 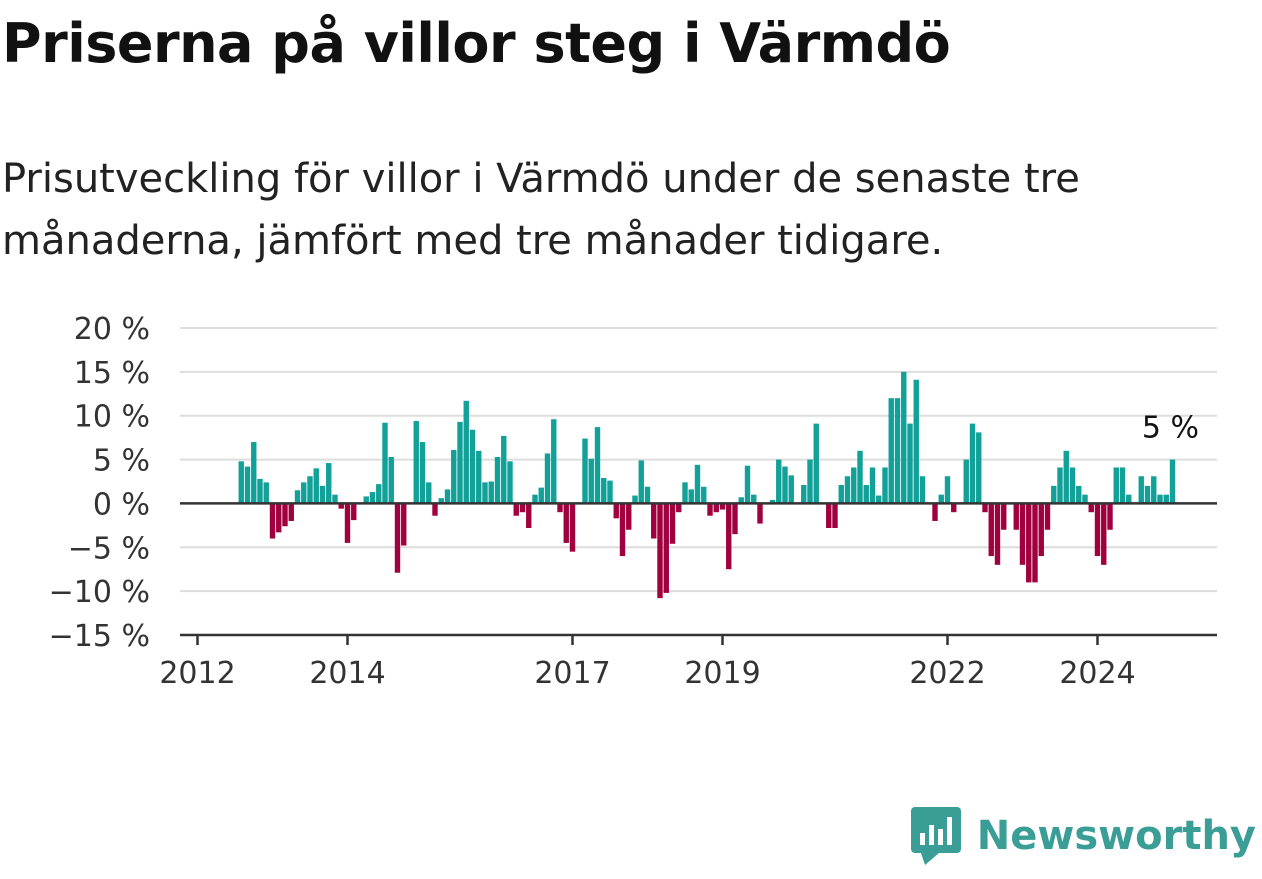 What do you see at coordinates (112, 329) in the screenshot?
I see `y-tick-label: 20 %` at bounding box center [112, 329].